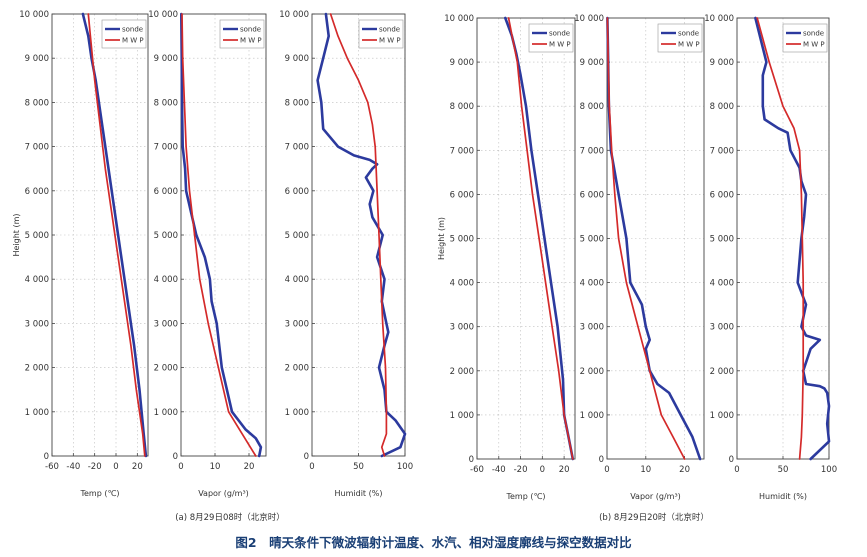 Image resolution: width=867 pixels, height=557 pixels. Describe the element at coordinates (521, 470) in the screenshot. I see `x-tick-label: -20` at that location.